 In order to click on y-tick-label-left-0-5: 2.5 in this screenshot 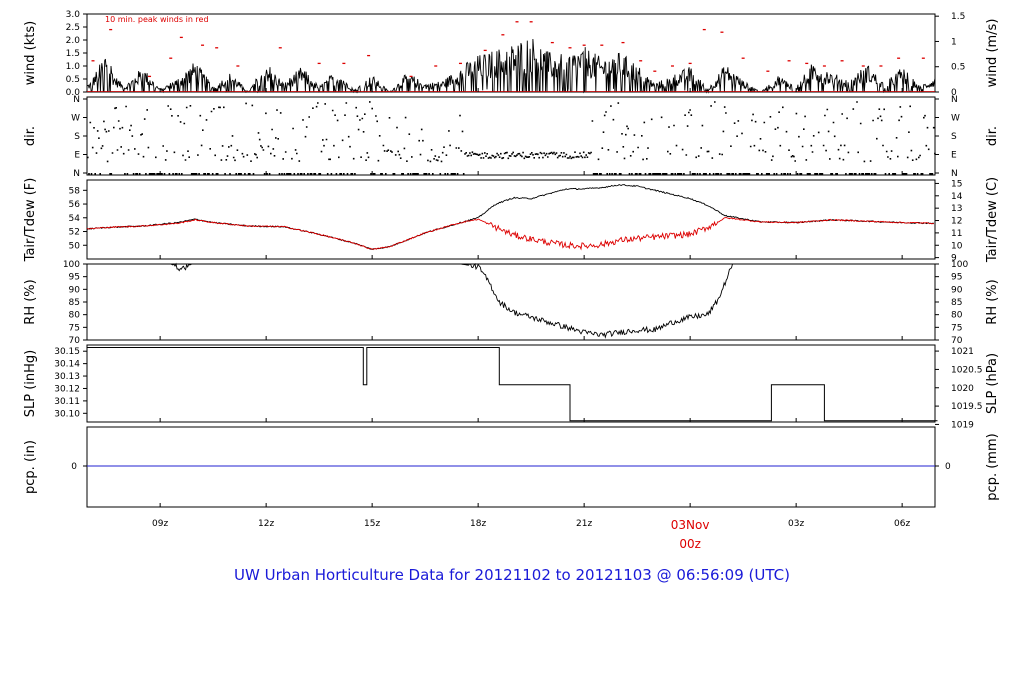, I will do `click(73, 28)`.